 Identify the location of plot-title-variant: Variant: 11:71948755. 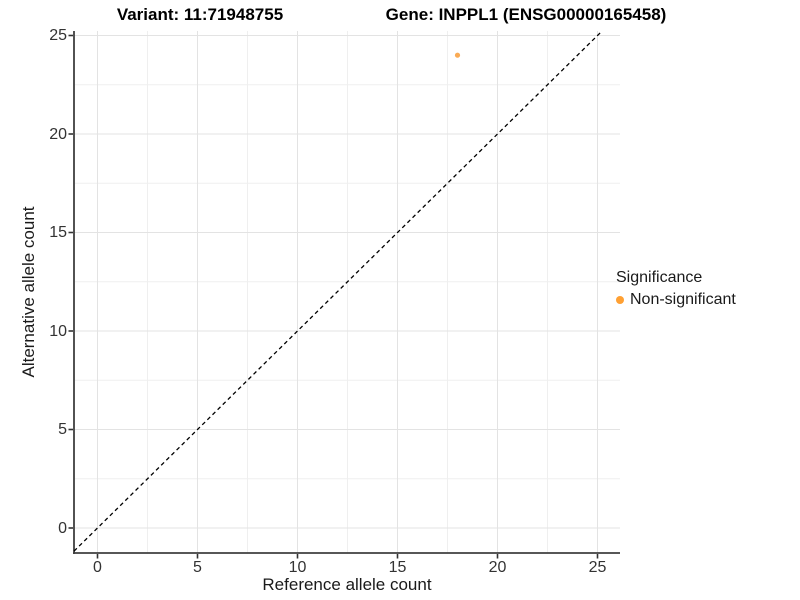
(200, 14).